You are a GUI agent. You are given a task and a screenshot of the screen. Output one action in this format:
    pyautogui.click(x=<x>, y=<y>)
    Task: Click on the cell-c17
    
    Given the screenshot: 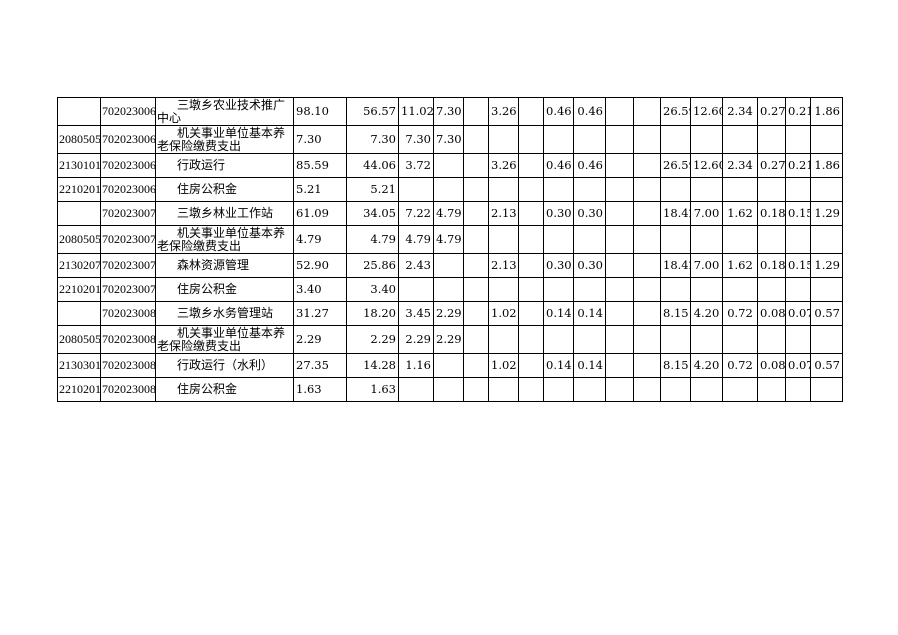 What is the action you would take?
    pyautogui.click(x=740, y=339)
    